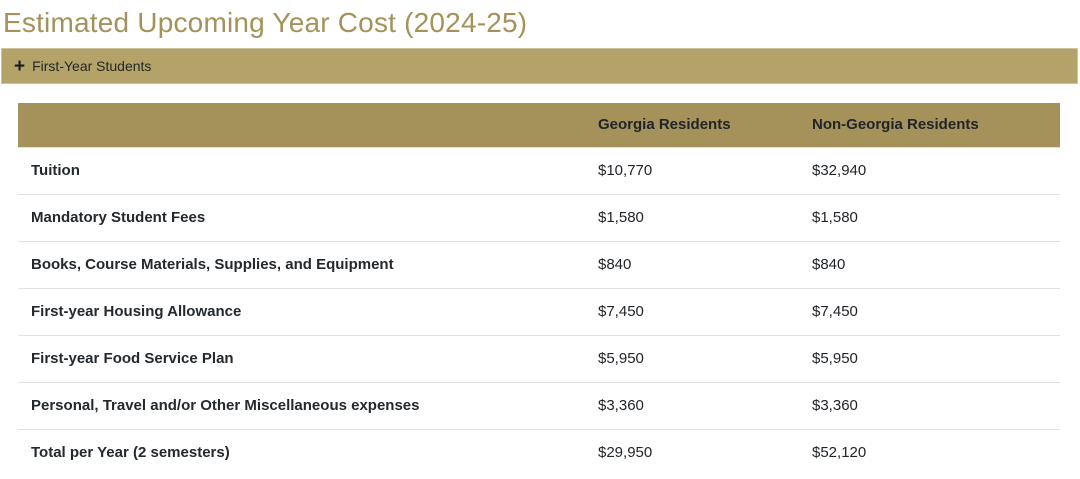 The image size is (1080, 479). What do you see at coordinates (936, 264) in the screenshot?
I see `non-georgia-resident-value: $840` at bounding box center [936, 264].